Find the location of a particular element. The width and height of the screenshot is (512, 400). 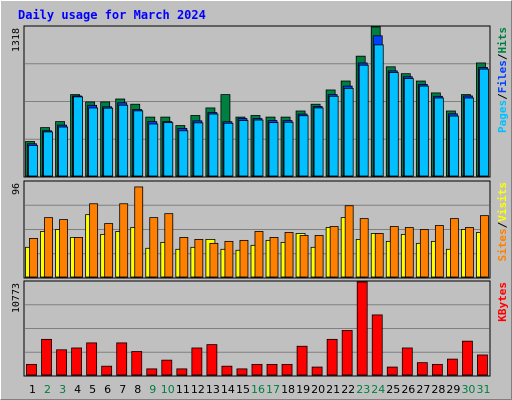

visits-sites-legend: Sites/Visits is located at coordinates (502, 222).